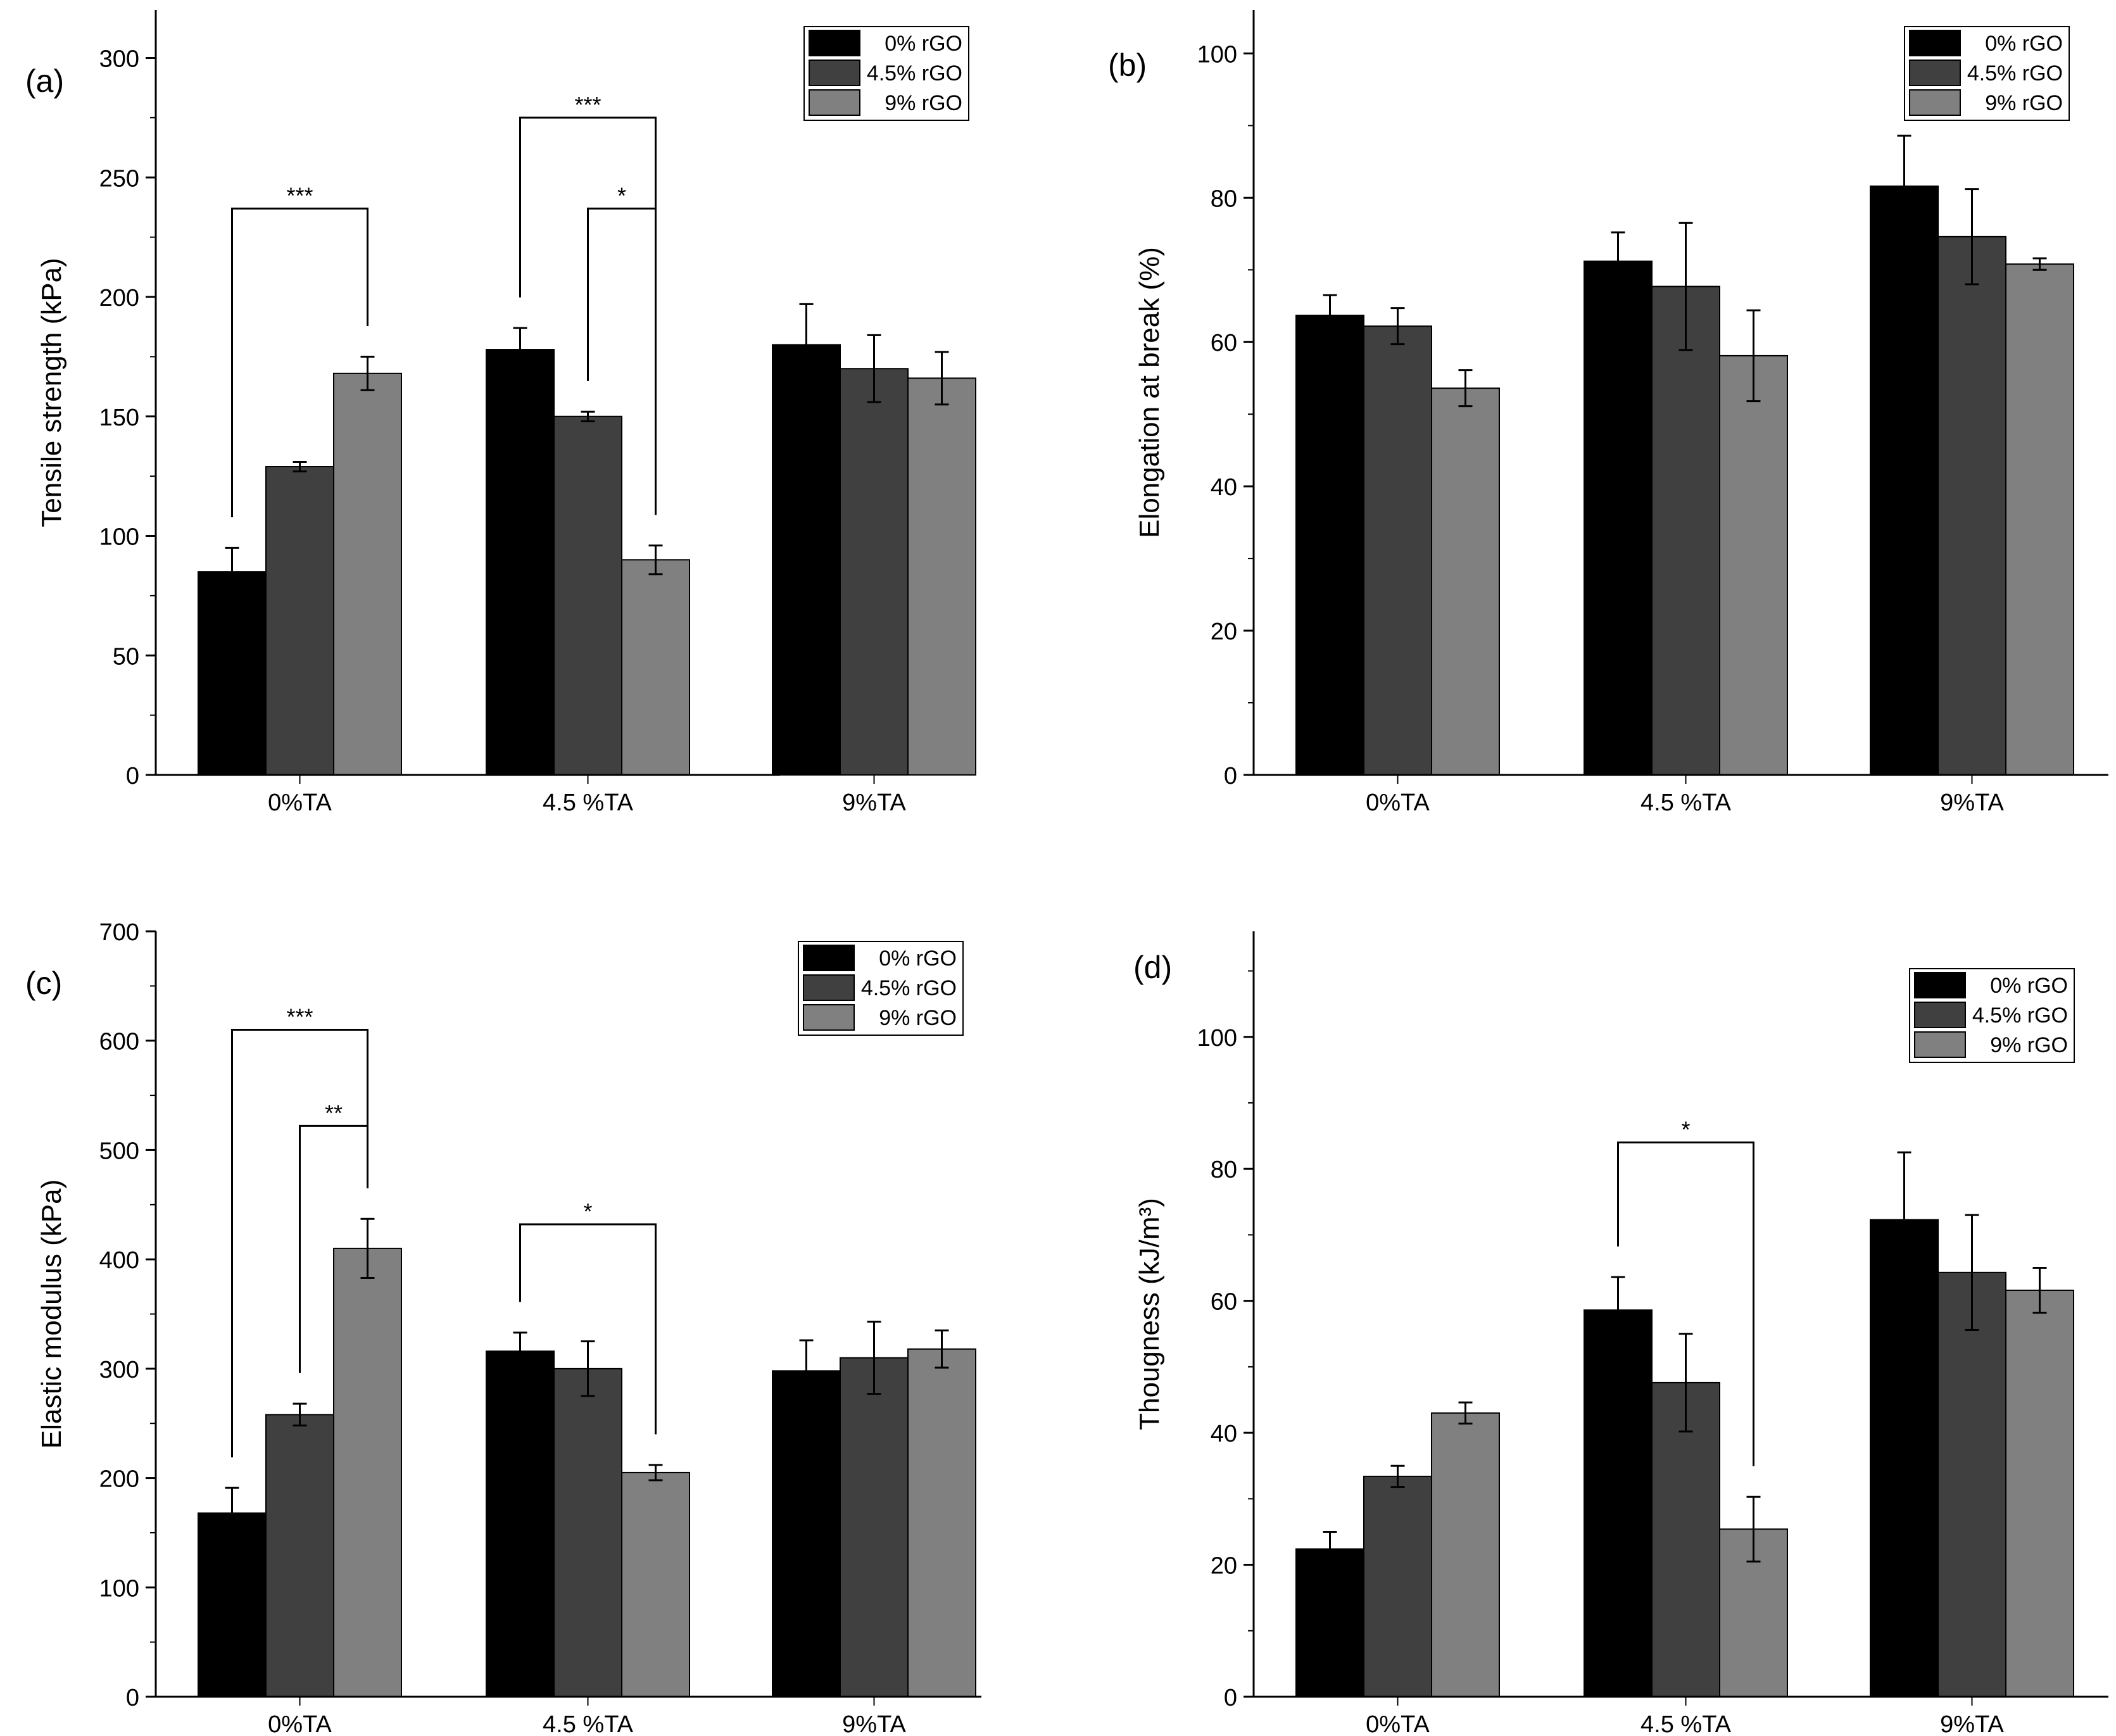 The height and width of the screenshot is (1736, 2116). What do you see at coordinates (1149, 1314) in the screenshot?
I see `y-axis-label: Thougness (kJ/m³)` at bounding box center [1149, 1314].